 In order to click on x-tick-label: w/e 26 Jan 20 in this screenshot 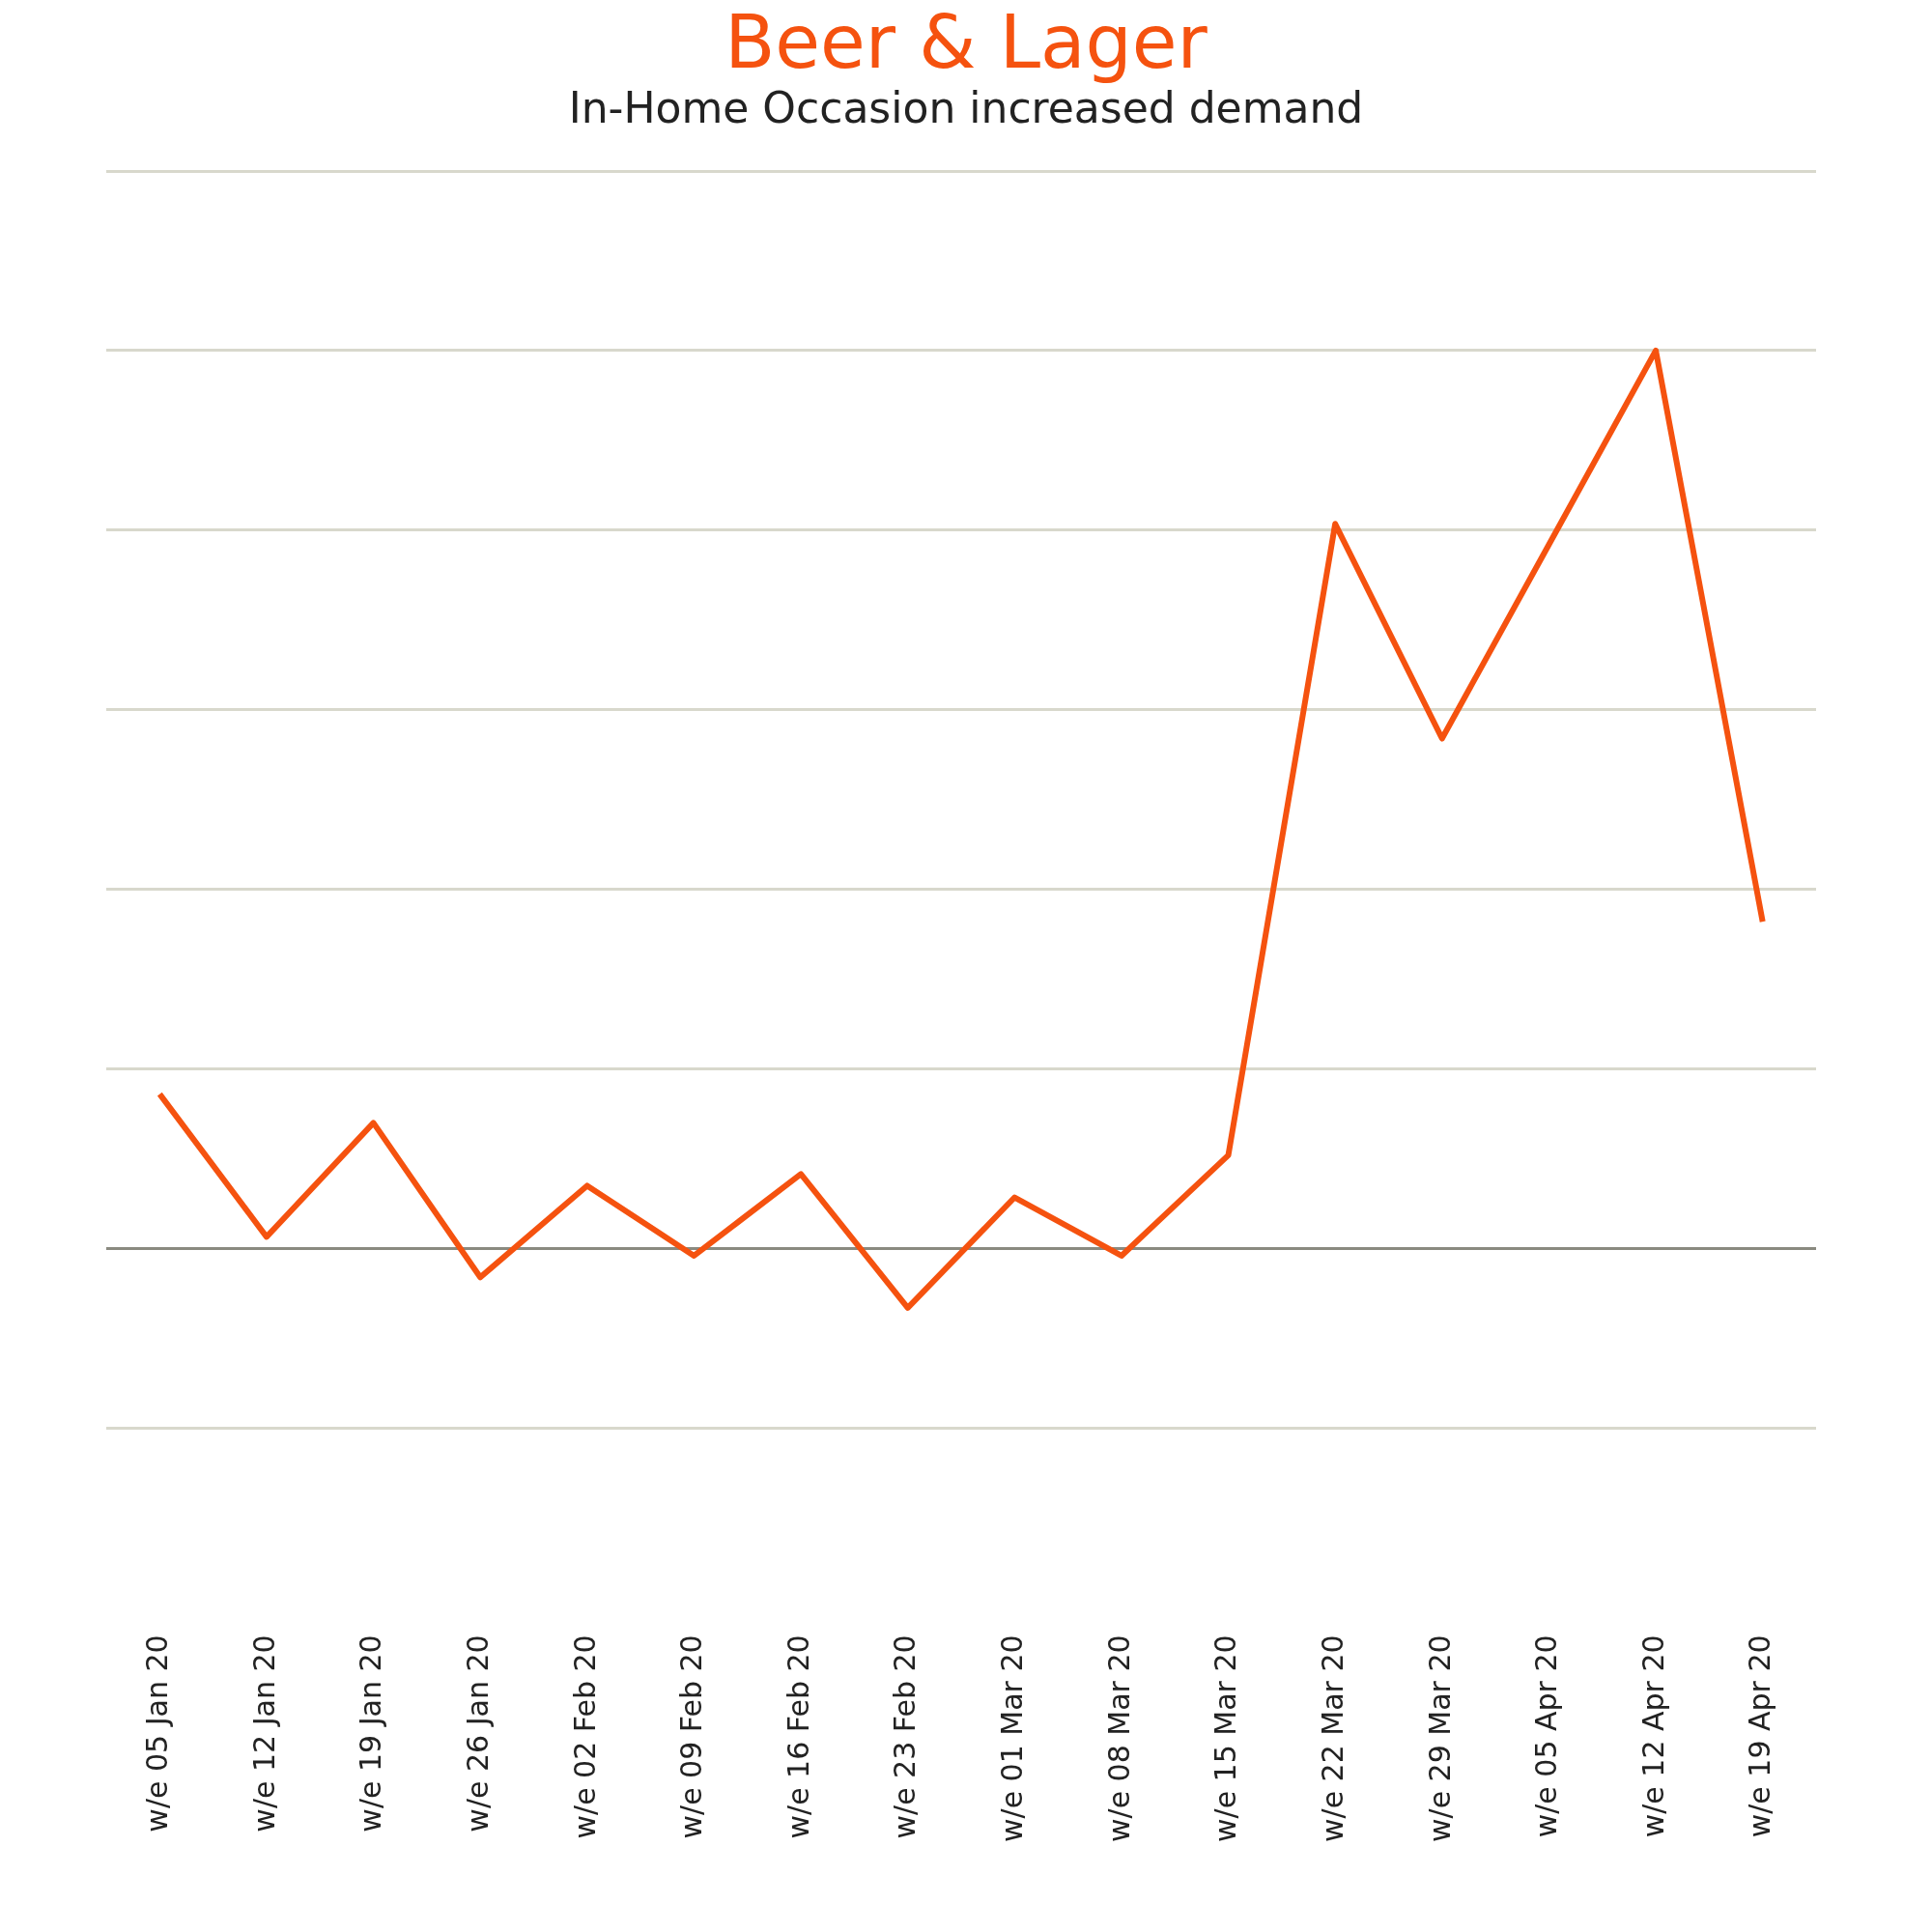, I will do `click(477, 1733)`.